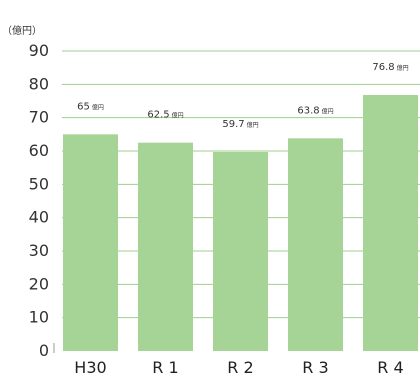 The height and width of the screenshot is (379, 420). Describe the element at coordinates (165, 367) in the screenshot. I see `x-tick-label: R 1` at that location.